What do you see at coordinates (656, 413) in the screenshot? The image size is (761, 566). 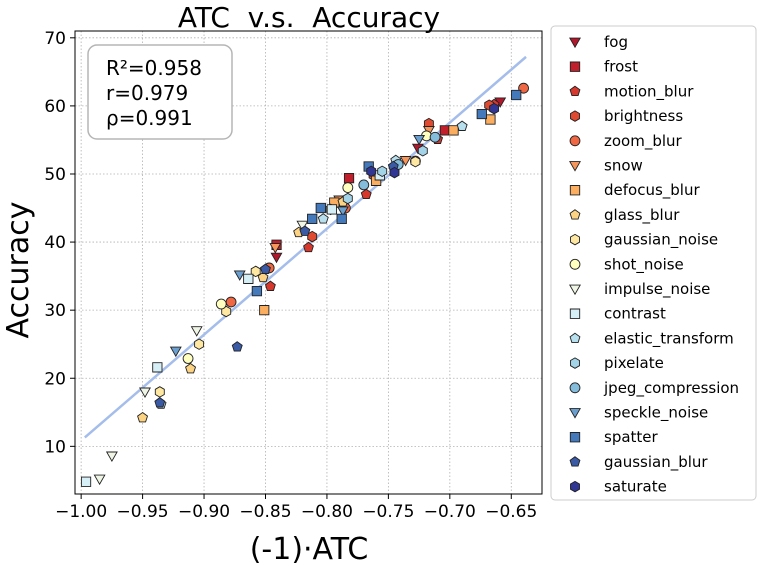 I see `legend-label-speckle_noise: speckle_noise` at bounding box center [656, 413].